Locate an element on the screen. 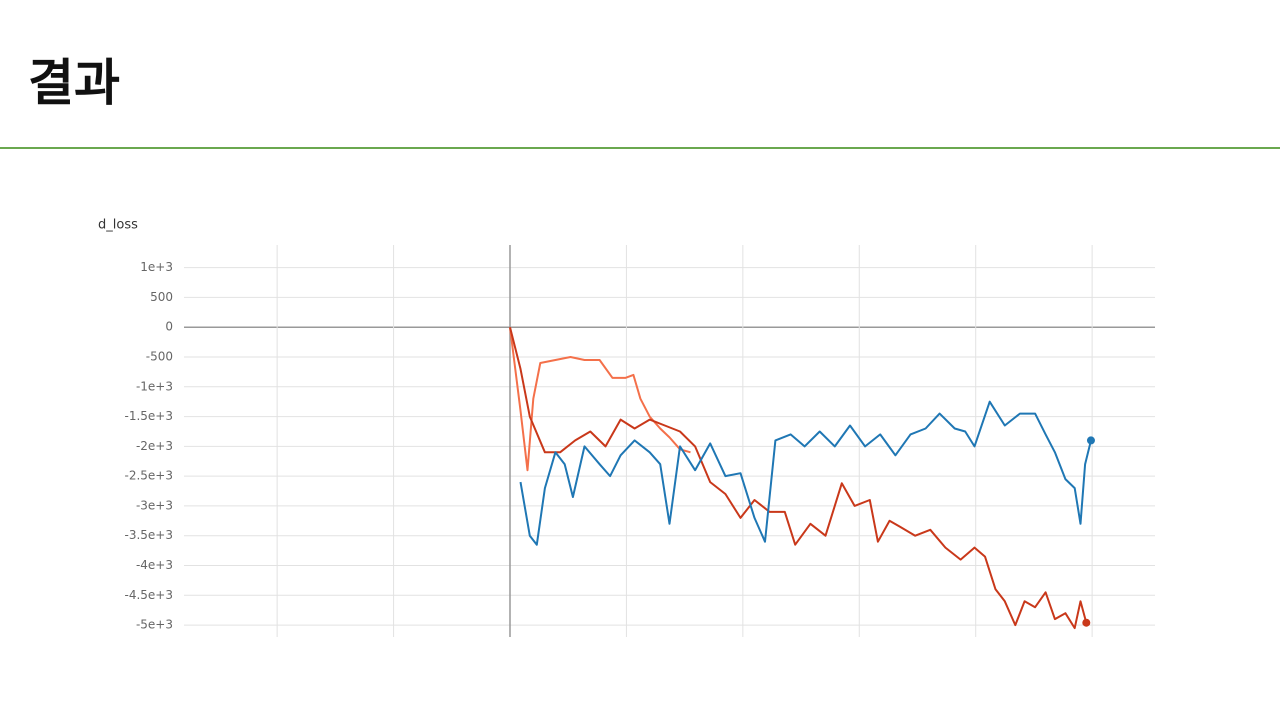  y-tick-label: -1e+3 is located at coordinates (154, 386).